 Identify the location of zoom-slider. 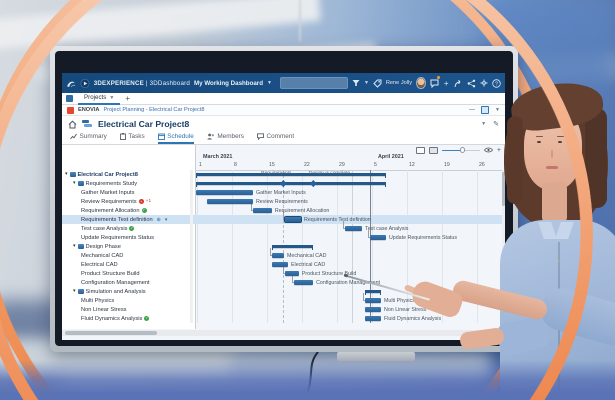
(460, 150).